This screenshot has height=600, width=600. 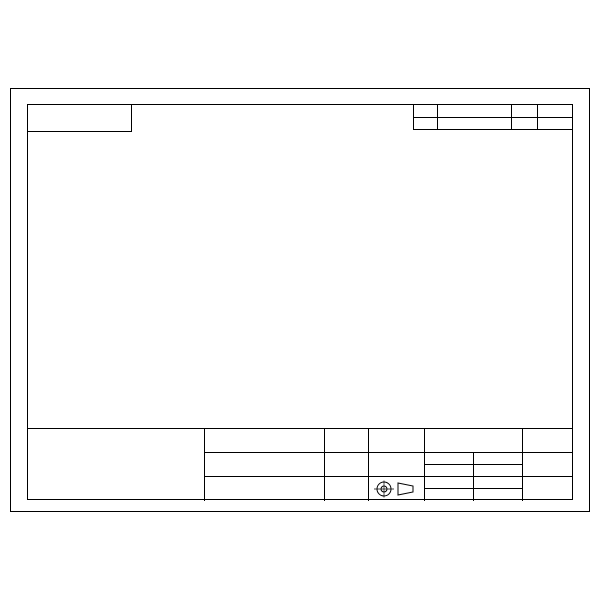 I want to click on revision-value-rev, so click(x=426, y=123).